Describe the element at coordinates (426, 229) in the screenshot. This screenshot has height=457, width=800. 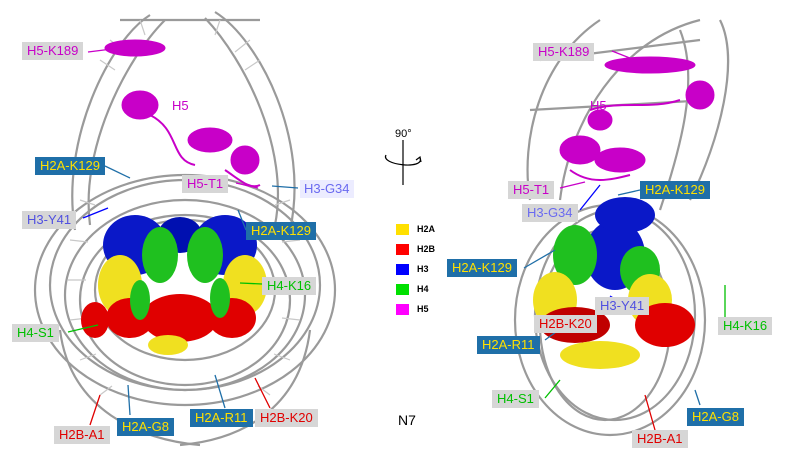
I see `legend-label: H2A` at that location.